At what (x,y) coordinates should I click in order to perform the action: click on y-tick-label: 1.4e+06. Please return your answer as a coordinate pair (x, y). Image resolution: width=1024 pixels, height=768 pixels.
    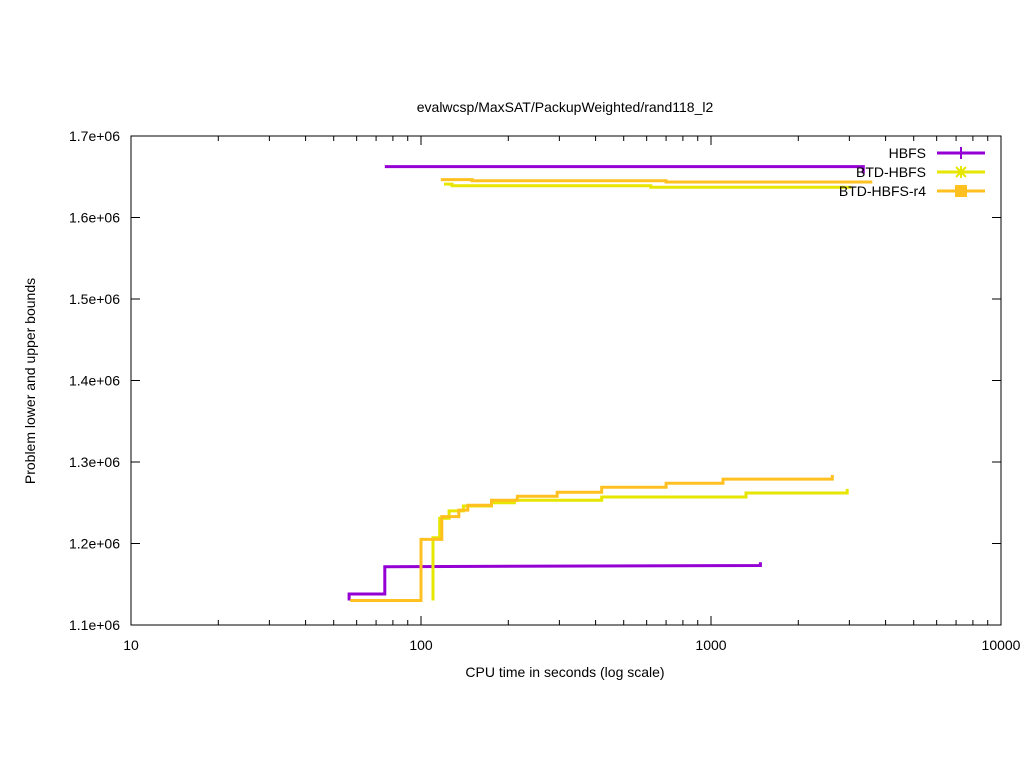
    Looking at the image, I should click on (94, 381).